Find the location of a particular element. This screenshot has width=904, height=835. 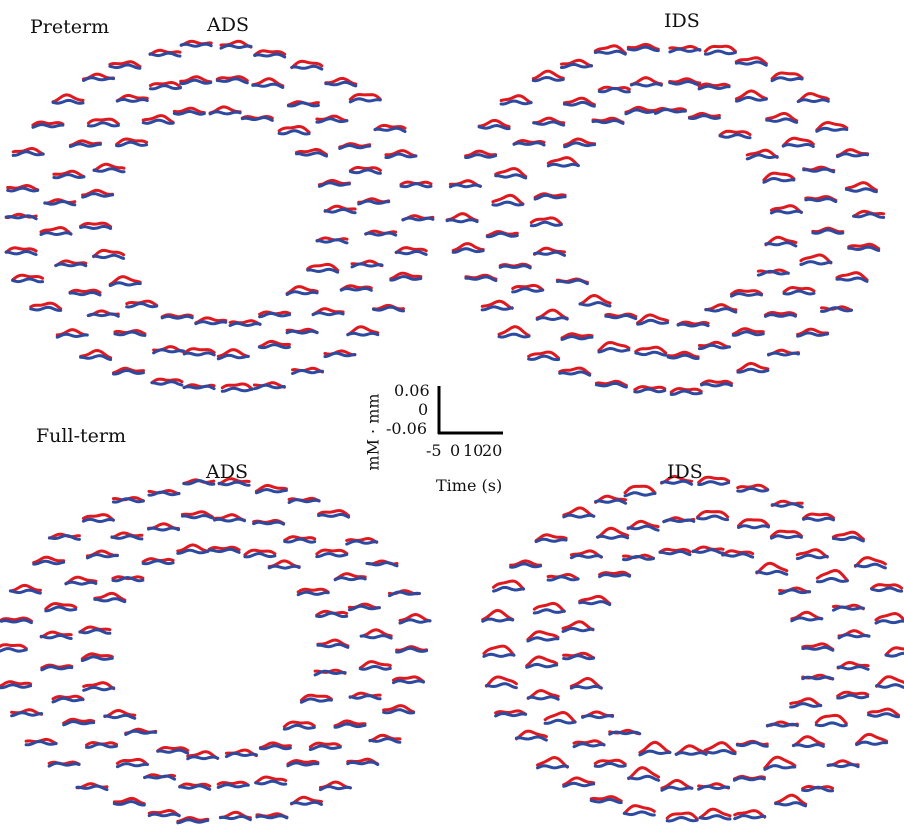

scale-xtick-1: -5 is located at coordinates (434, 450).